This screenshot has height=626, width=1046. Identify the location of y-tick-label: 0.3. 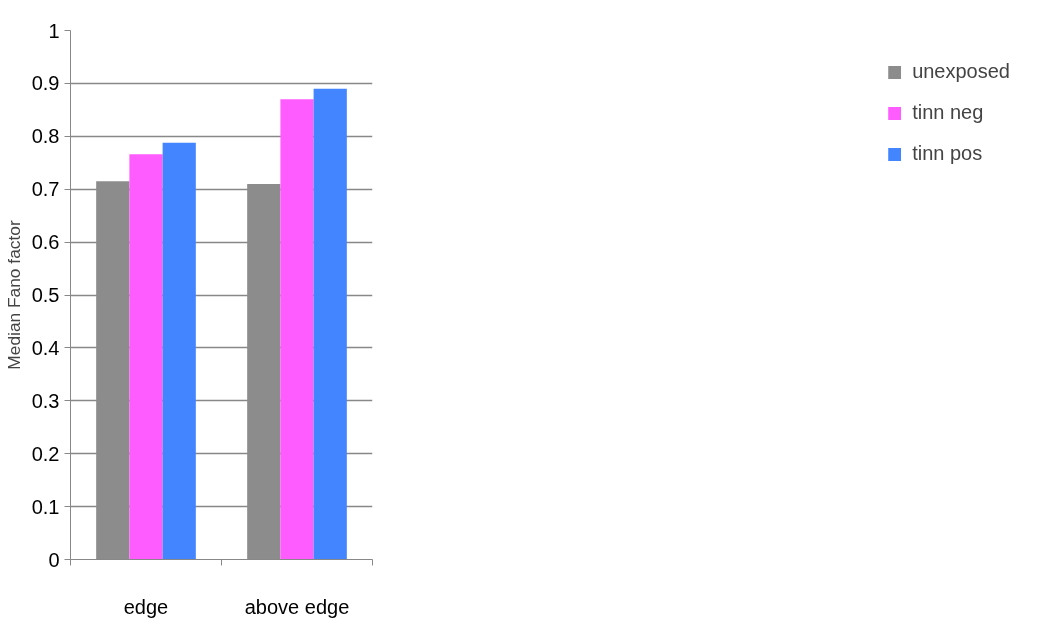
(45, 400).